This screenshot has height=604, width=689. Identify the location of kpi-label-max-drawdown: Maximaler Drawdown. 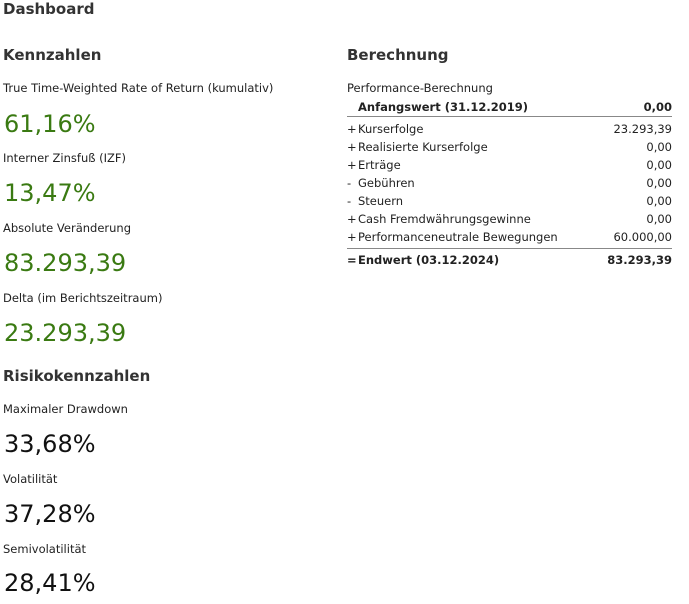
(65, 409).